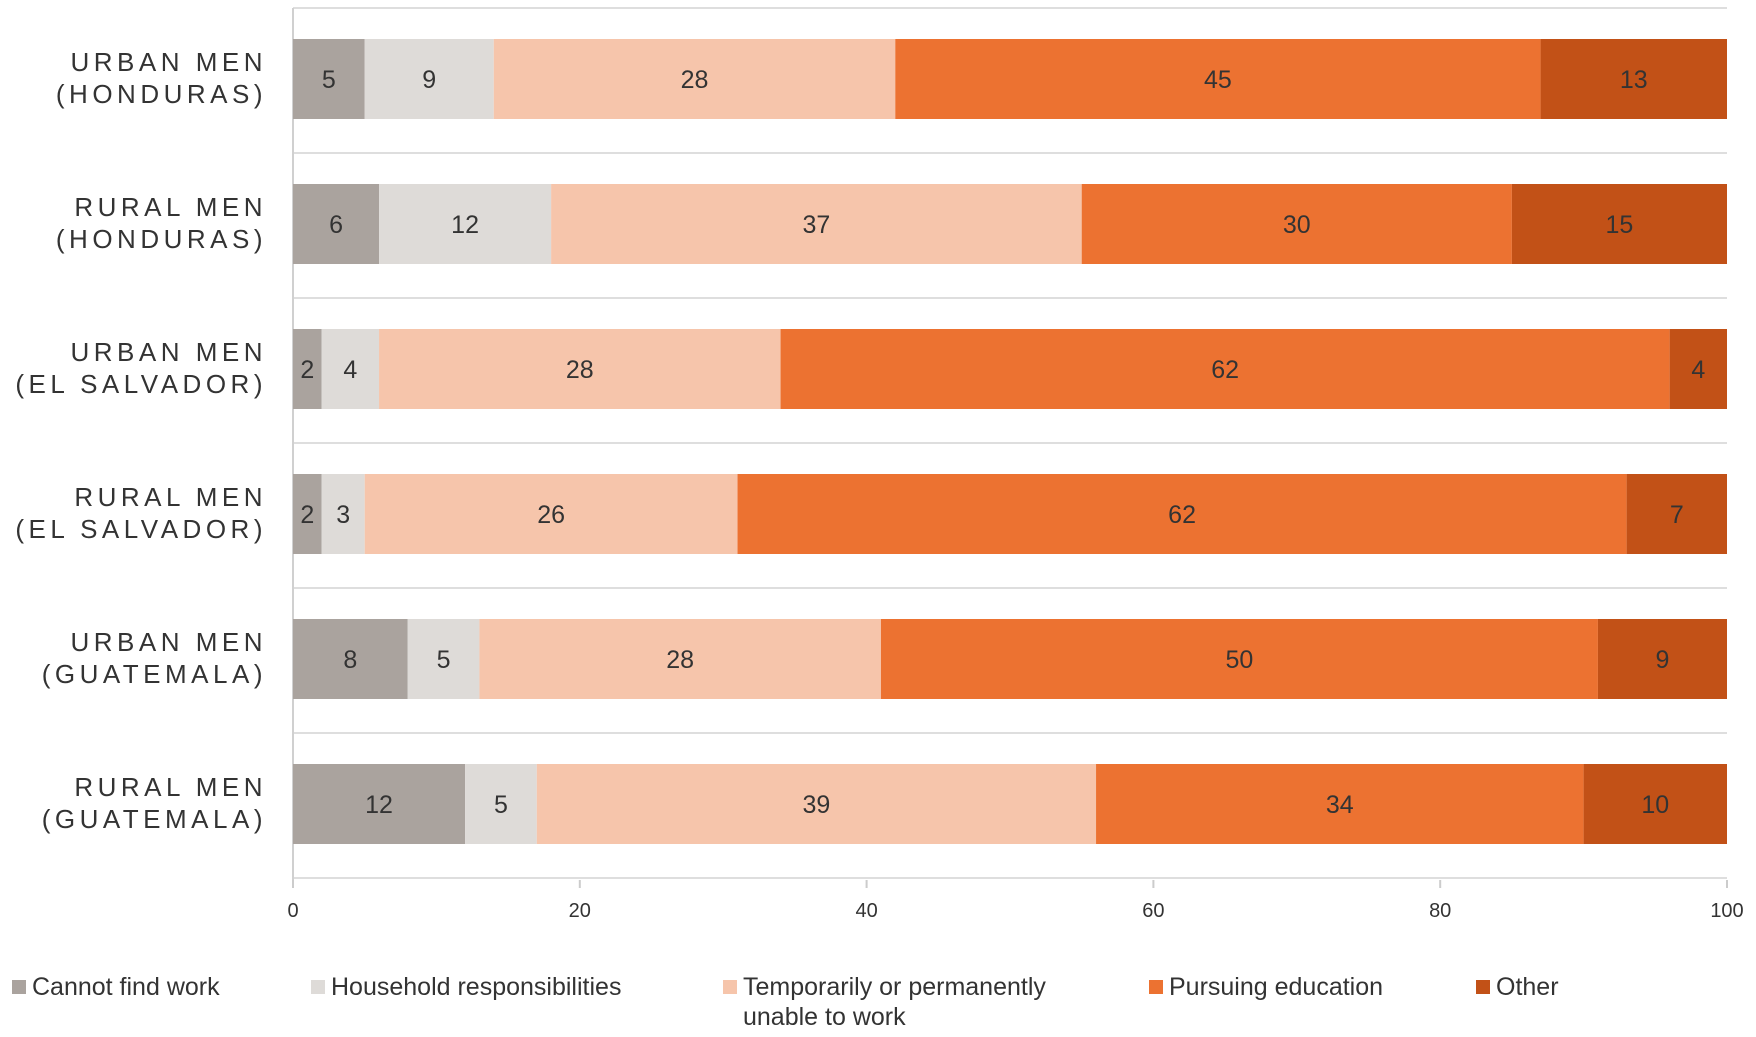 The height and width of the screenshot is (1037, 1756). I want to click on data-label: 30, so click(1297, 225).